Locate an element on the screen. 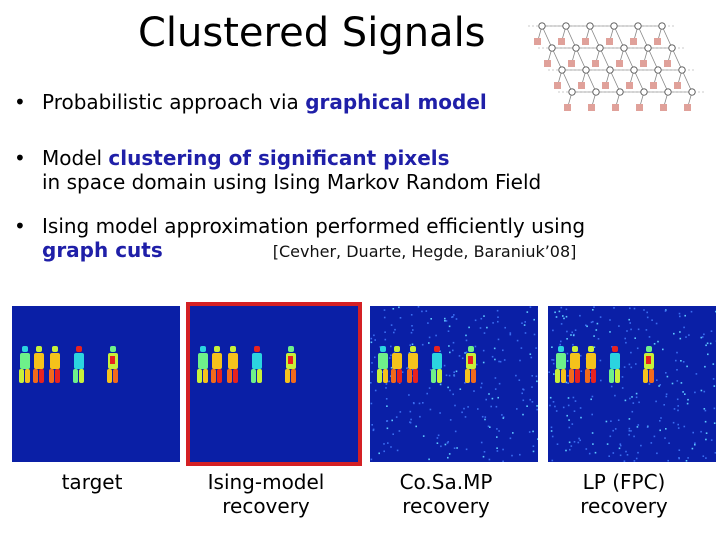 Image resolution: width=720 pixels, height=540 pixels. lp-fpc-recovery-image is located at coordinates (632, 384).